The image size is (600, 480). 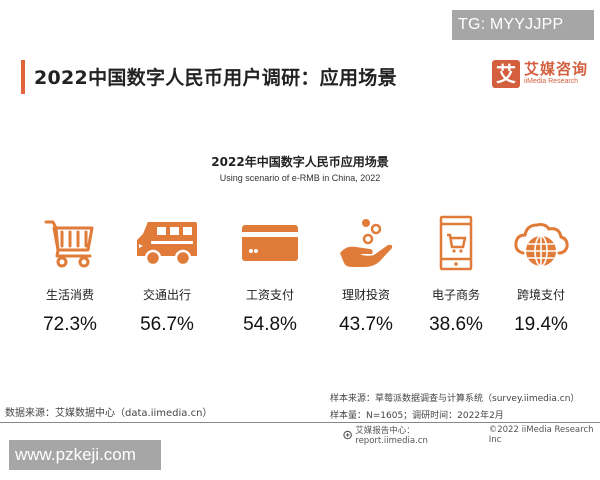 What do you see at coordinates (167, 243) in the screenshot?
I see `bus-icon` at bounding box center [167, 243].